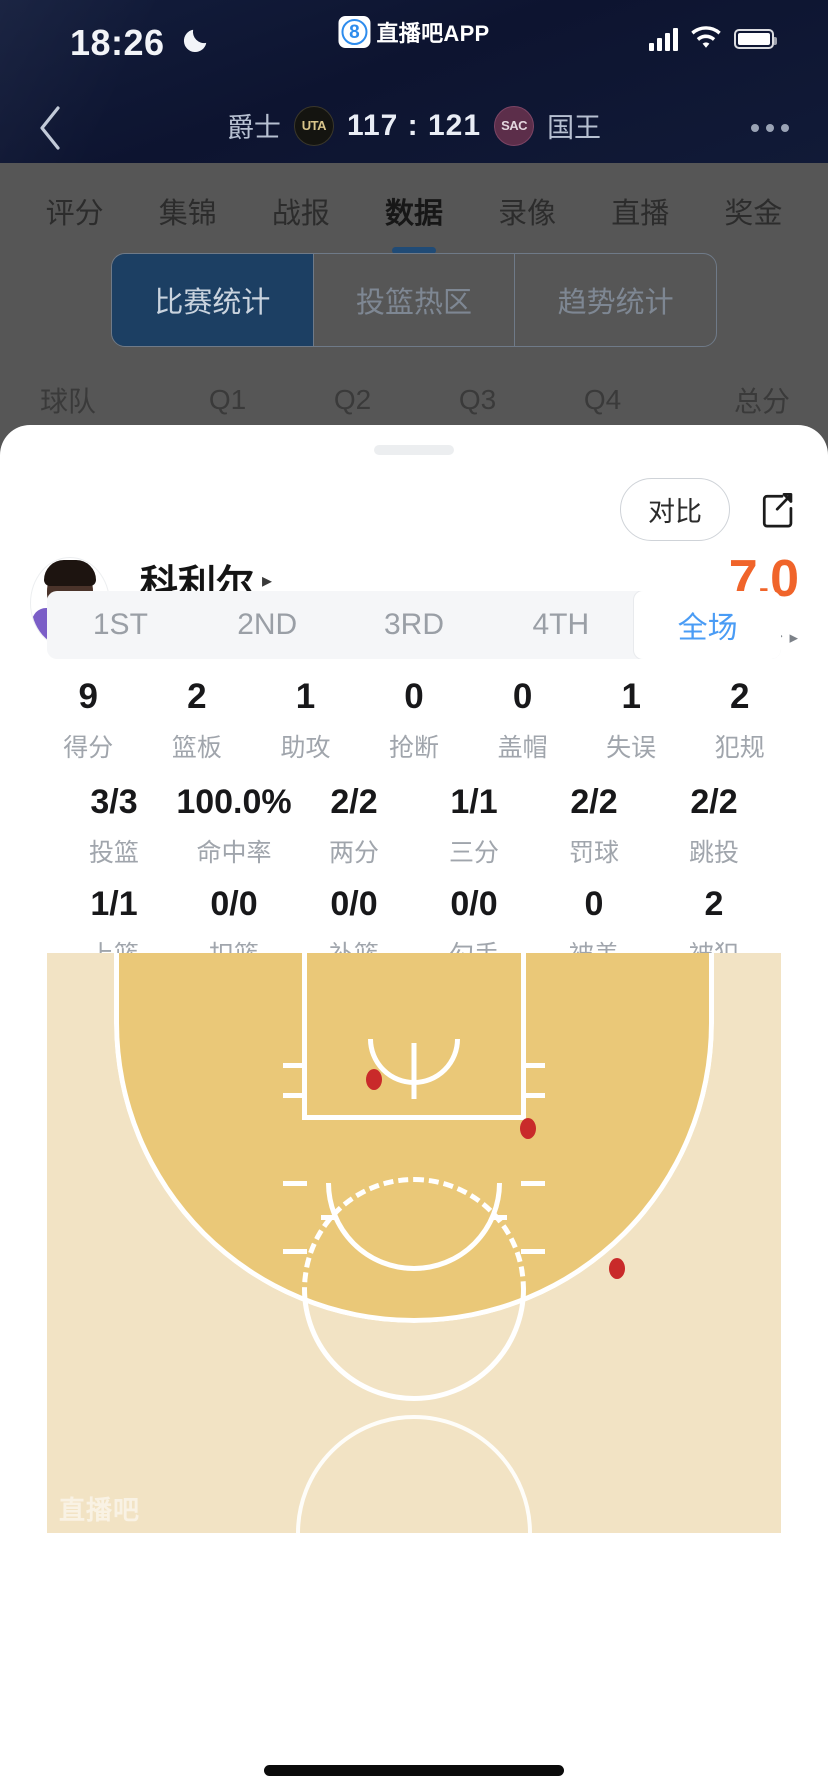 The height and width of the screenshot is (1792, 828). I want to click on quarter-tab-4th: 4TH, so click(561, 624).